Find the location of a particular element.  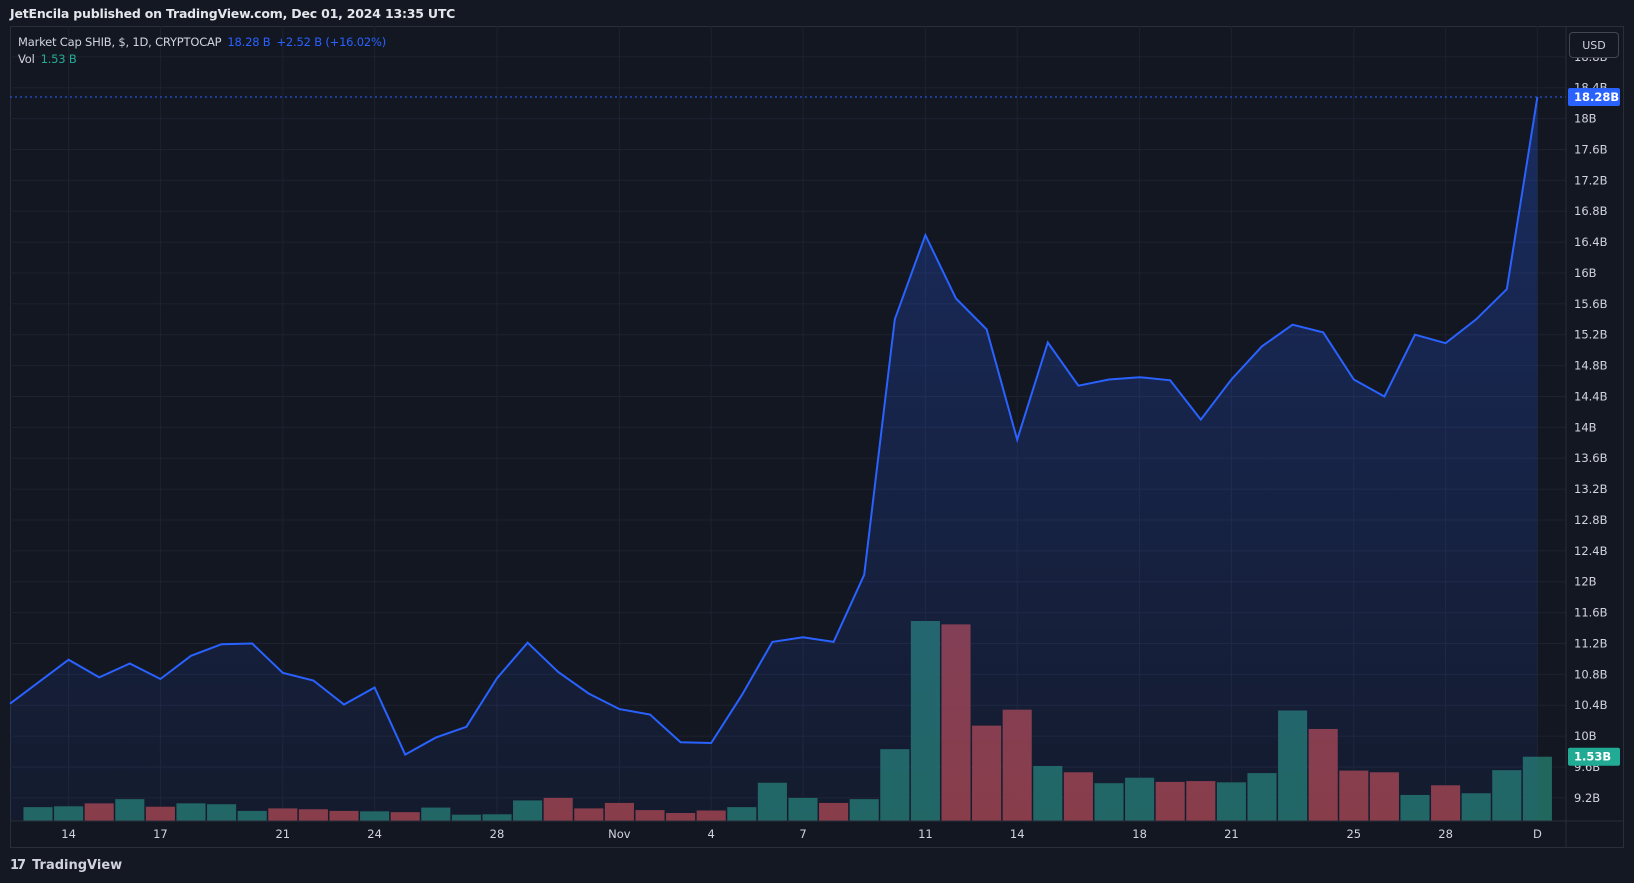

price-tick-label: 14.8B is located at coordinates (1591, 366).